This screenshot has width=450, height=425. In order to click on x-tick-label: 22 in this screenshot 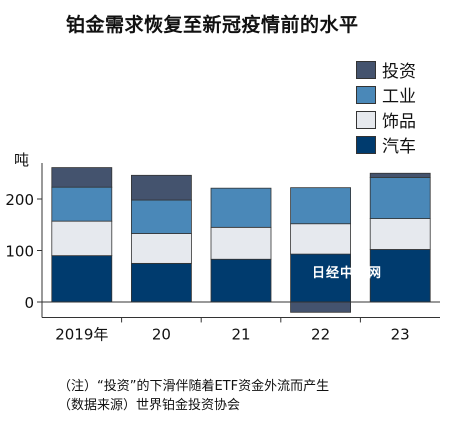, I will do `click(320, 334)`.